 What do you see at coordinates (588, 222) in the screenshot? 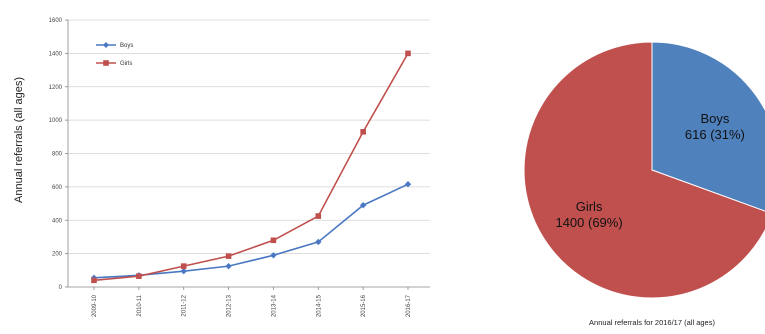
I see `pie-label-girls-value: 1400 (69%)` at bounding box center [588, 222].